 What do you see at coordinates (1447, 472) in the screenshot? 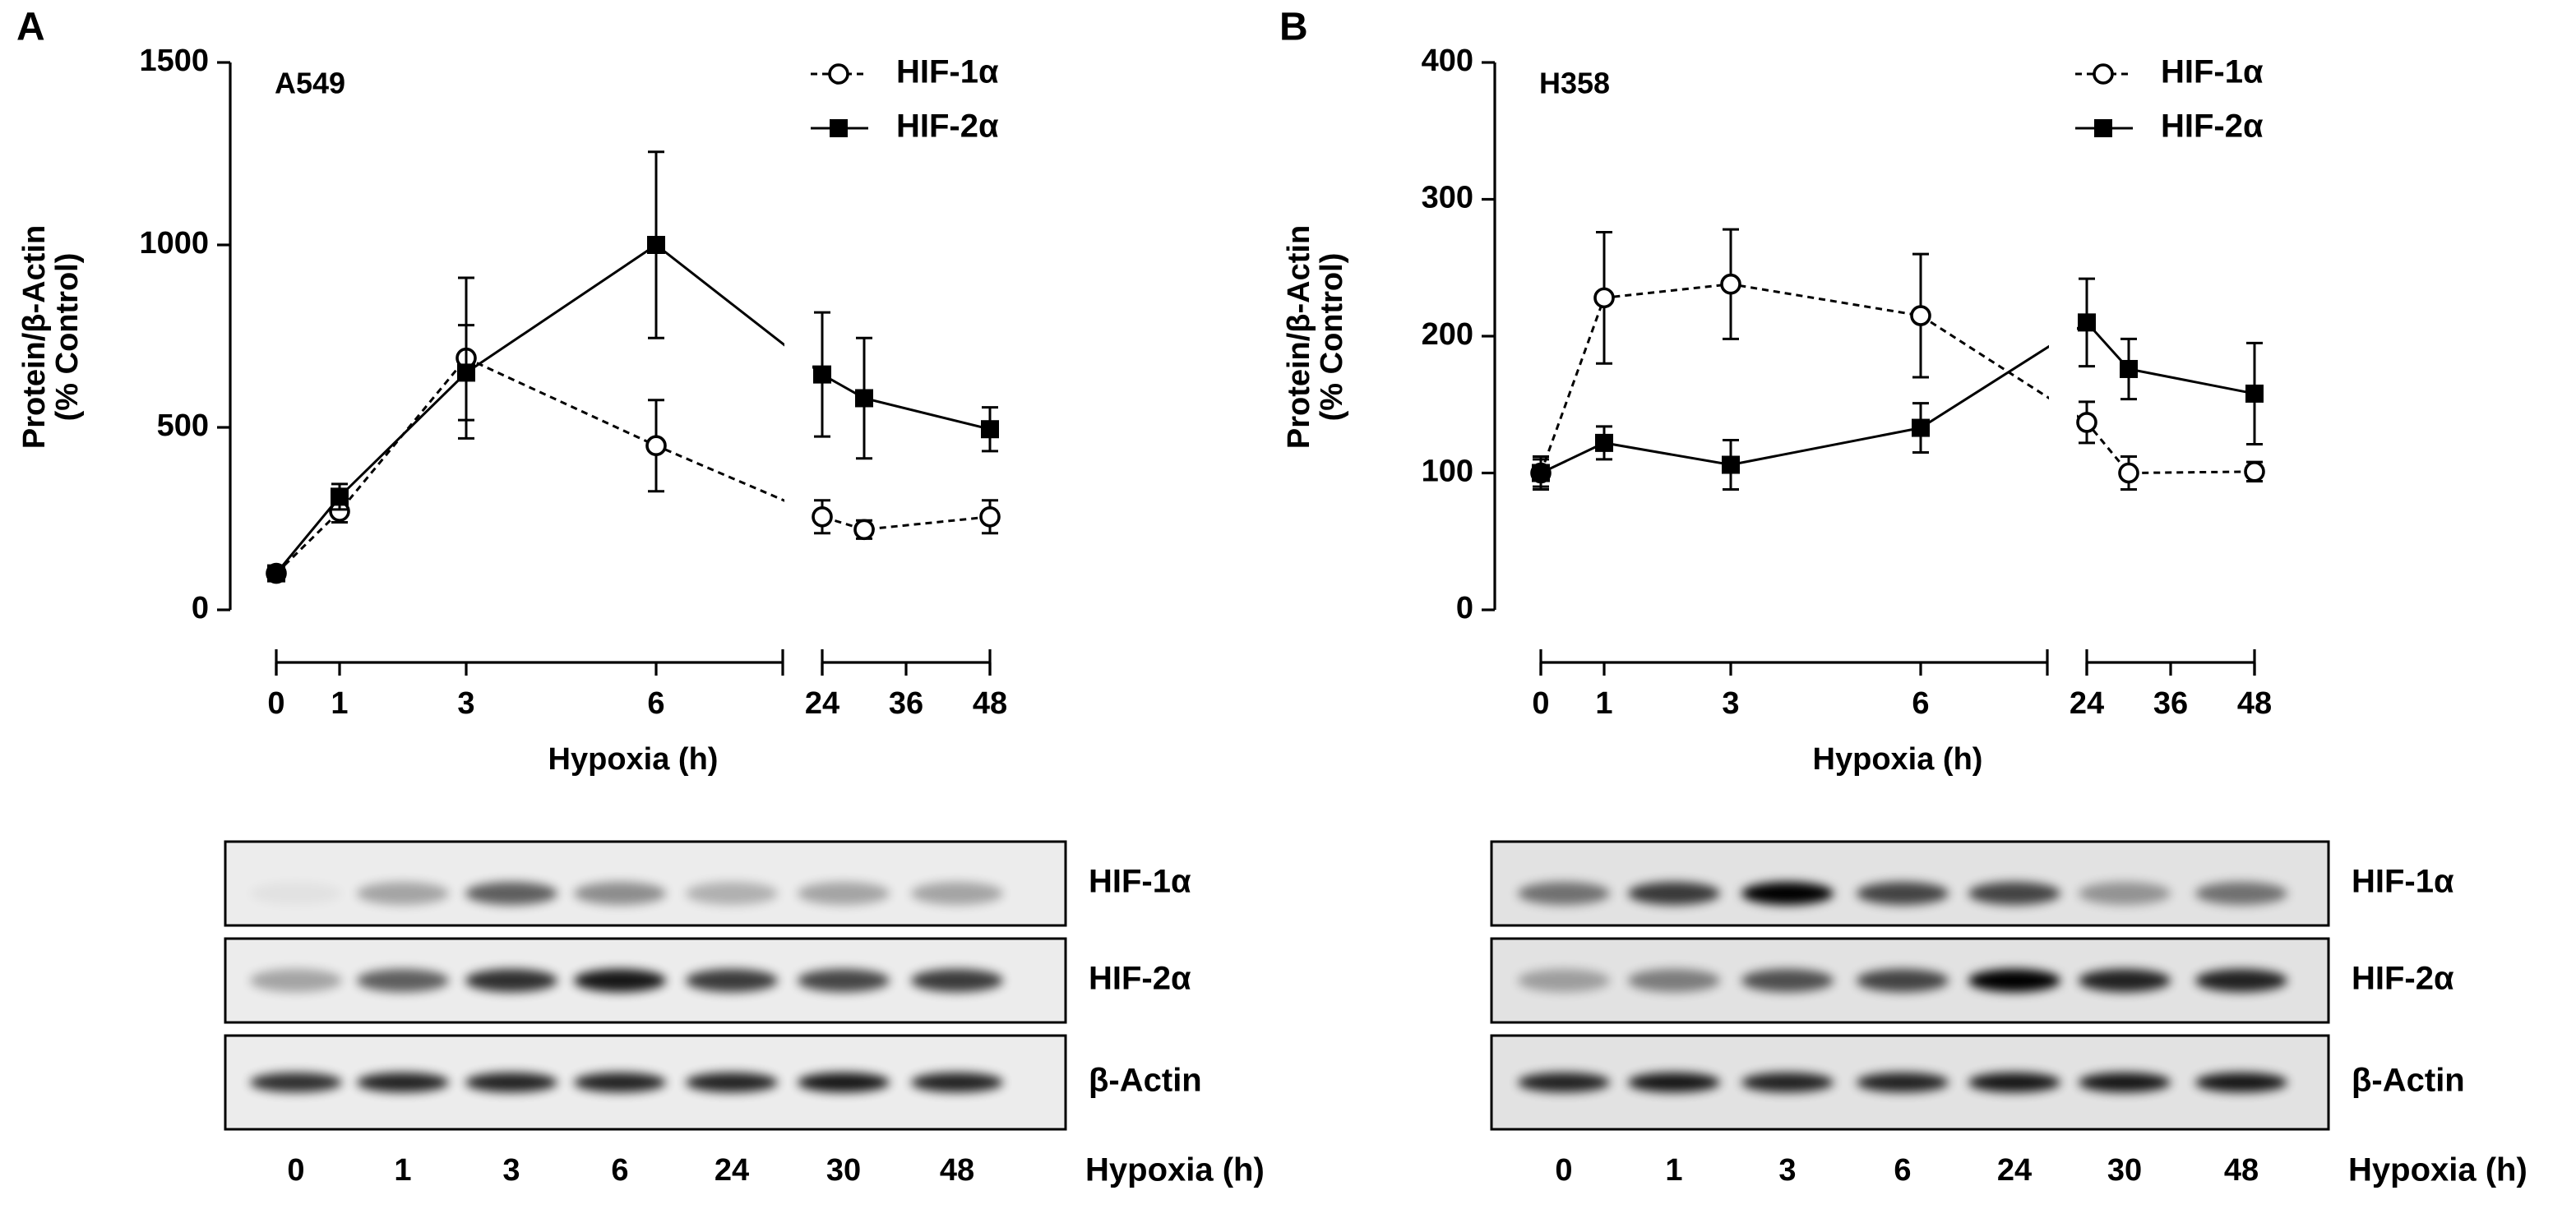
I see `y-tick-label: 100` at bounding box center [1447, 472].